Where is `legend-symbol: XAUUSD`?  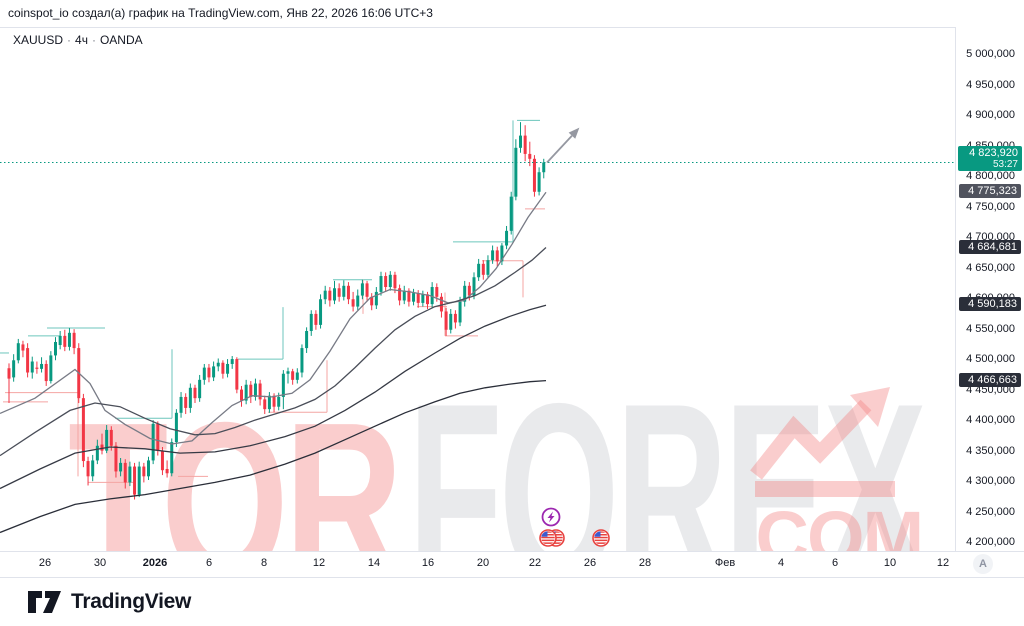 legend-symbol: XAUUSD is located at coordinates (38, 40).